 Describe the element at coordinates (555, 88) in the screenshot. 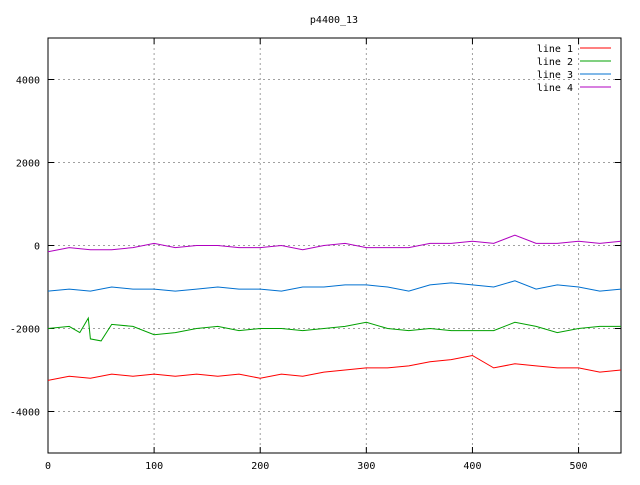

I see `legend-label-4: line 4` at that location.